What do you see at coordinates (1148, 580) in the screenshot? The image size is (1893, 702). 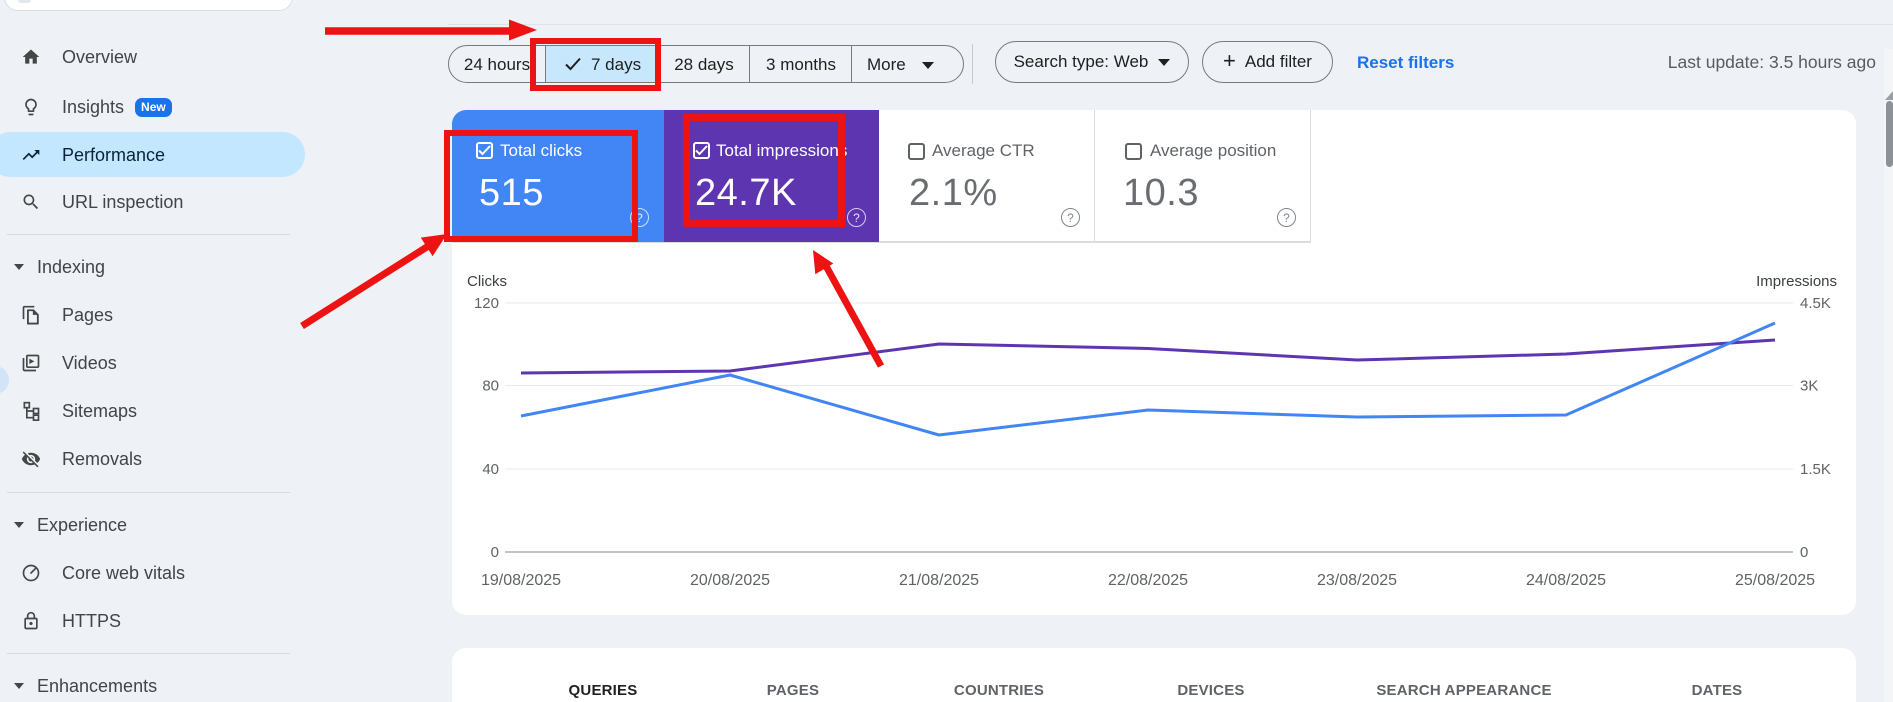 I see `svg-text: 22/08/2025` at bounding box center [1148, 580].